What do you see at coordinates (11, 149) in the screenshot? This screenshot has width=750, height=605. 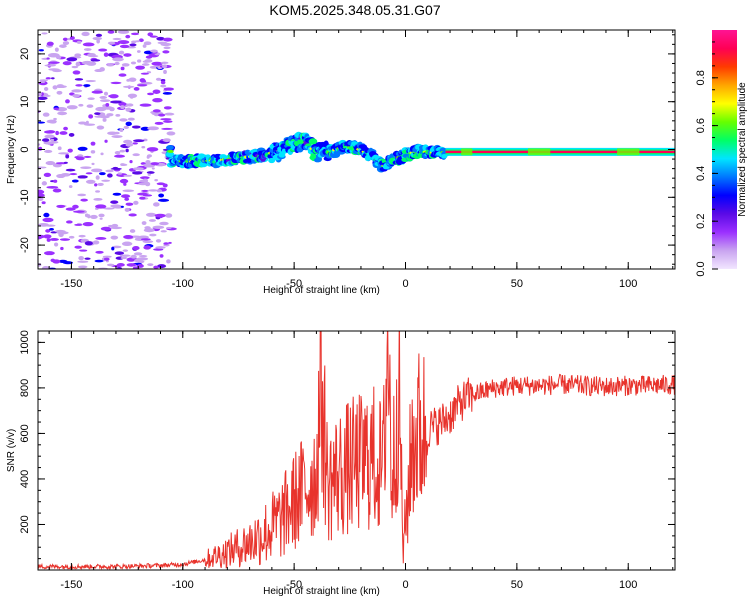 I see `spectrogram-y-label: Frequency (Hz)` at bounding box center [11, 149].